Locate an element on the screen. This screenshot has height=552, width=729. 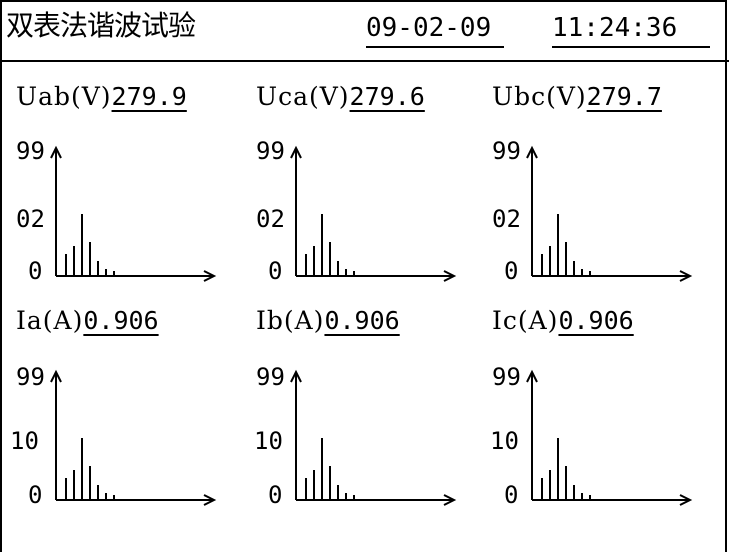
channel-label: Ib(A) is located at coordinates (290, 320).